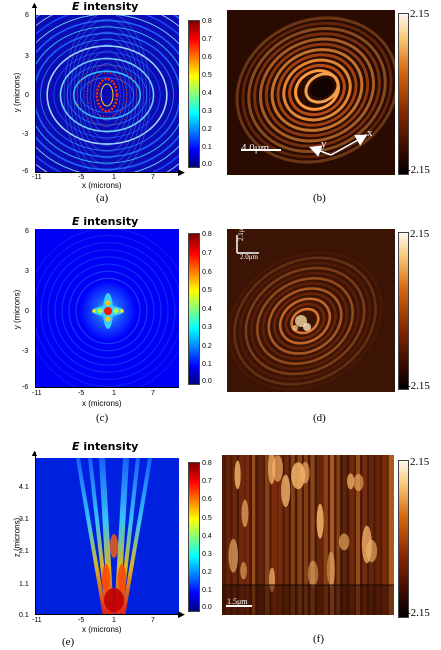  I want to click on panel-d-scale-horizontal-label: 2.0μm, so click(249, 257).